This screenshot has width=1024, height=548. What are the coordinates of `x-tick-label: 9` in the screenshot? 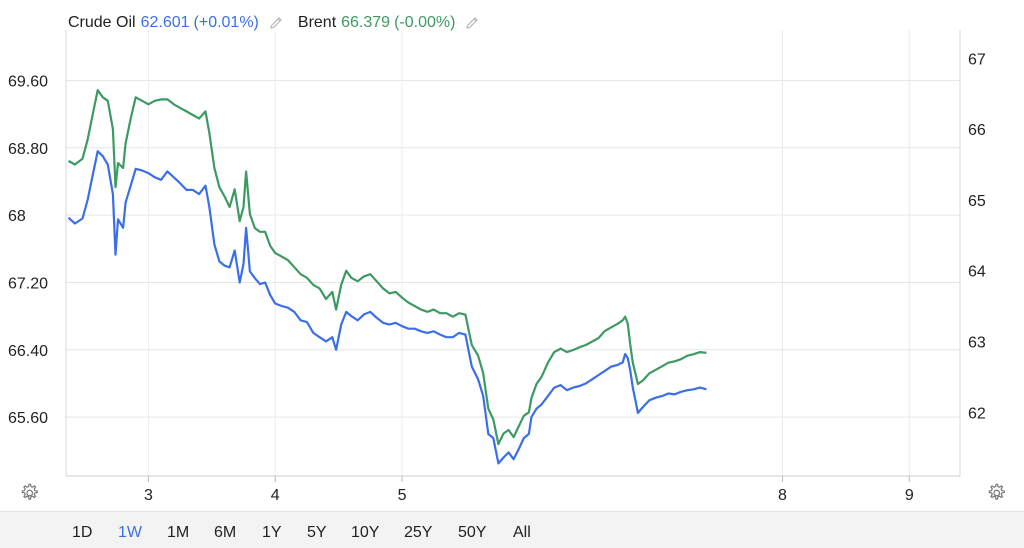 It's located at (909, 495).